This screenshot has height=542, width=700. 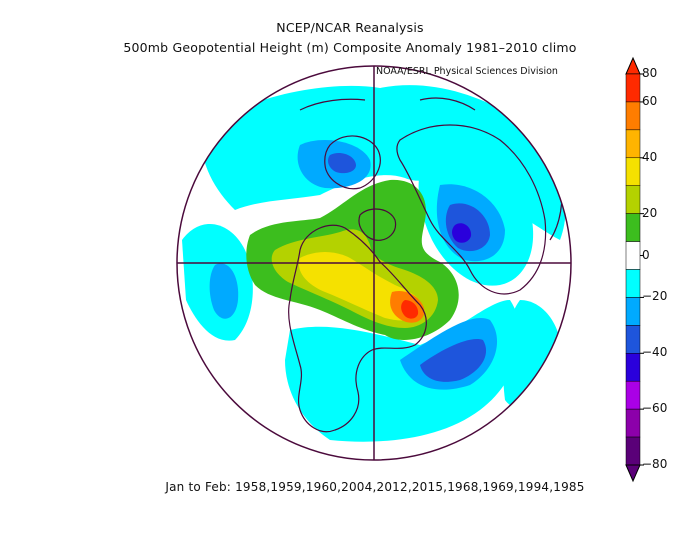 I want to click on colorbar-arrow-bottom, so click(x=633, y=473).